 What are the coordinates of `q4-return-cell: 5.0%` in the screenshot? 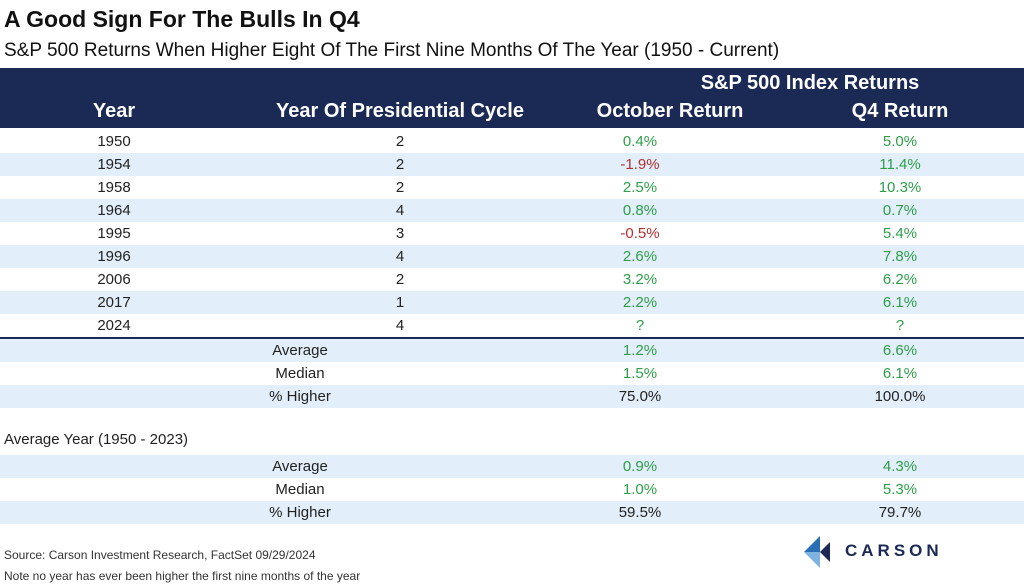 It's located at (900, 141).